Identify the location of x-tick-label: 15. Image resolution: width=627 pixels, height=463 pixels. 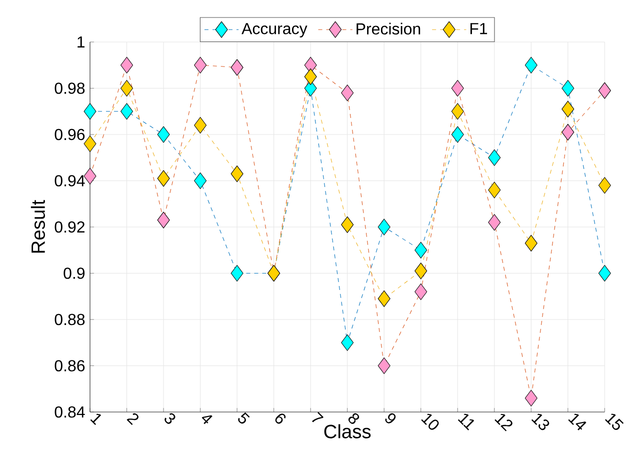
(614, 422).